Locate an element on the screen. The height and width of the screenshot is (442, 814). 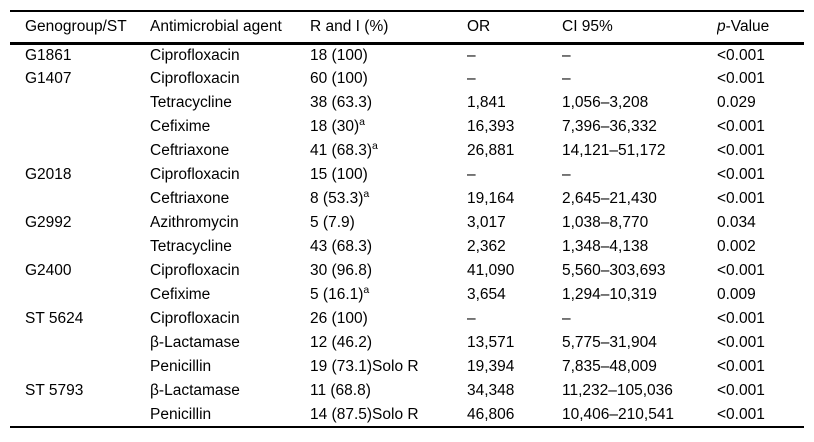
column-header-p-value: p-Value is located at coordinates (760, 28).